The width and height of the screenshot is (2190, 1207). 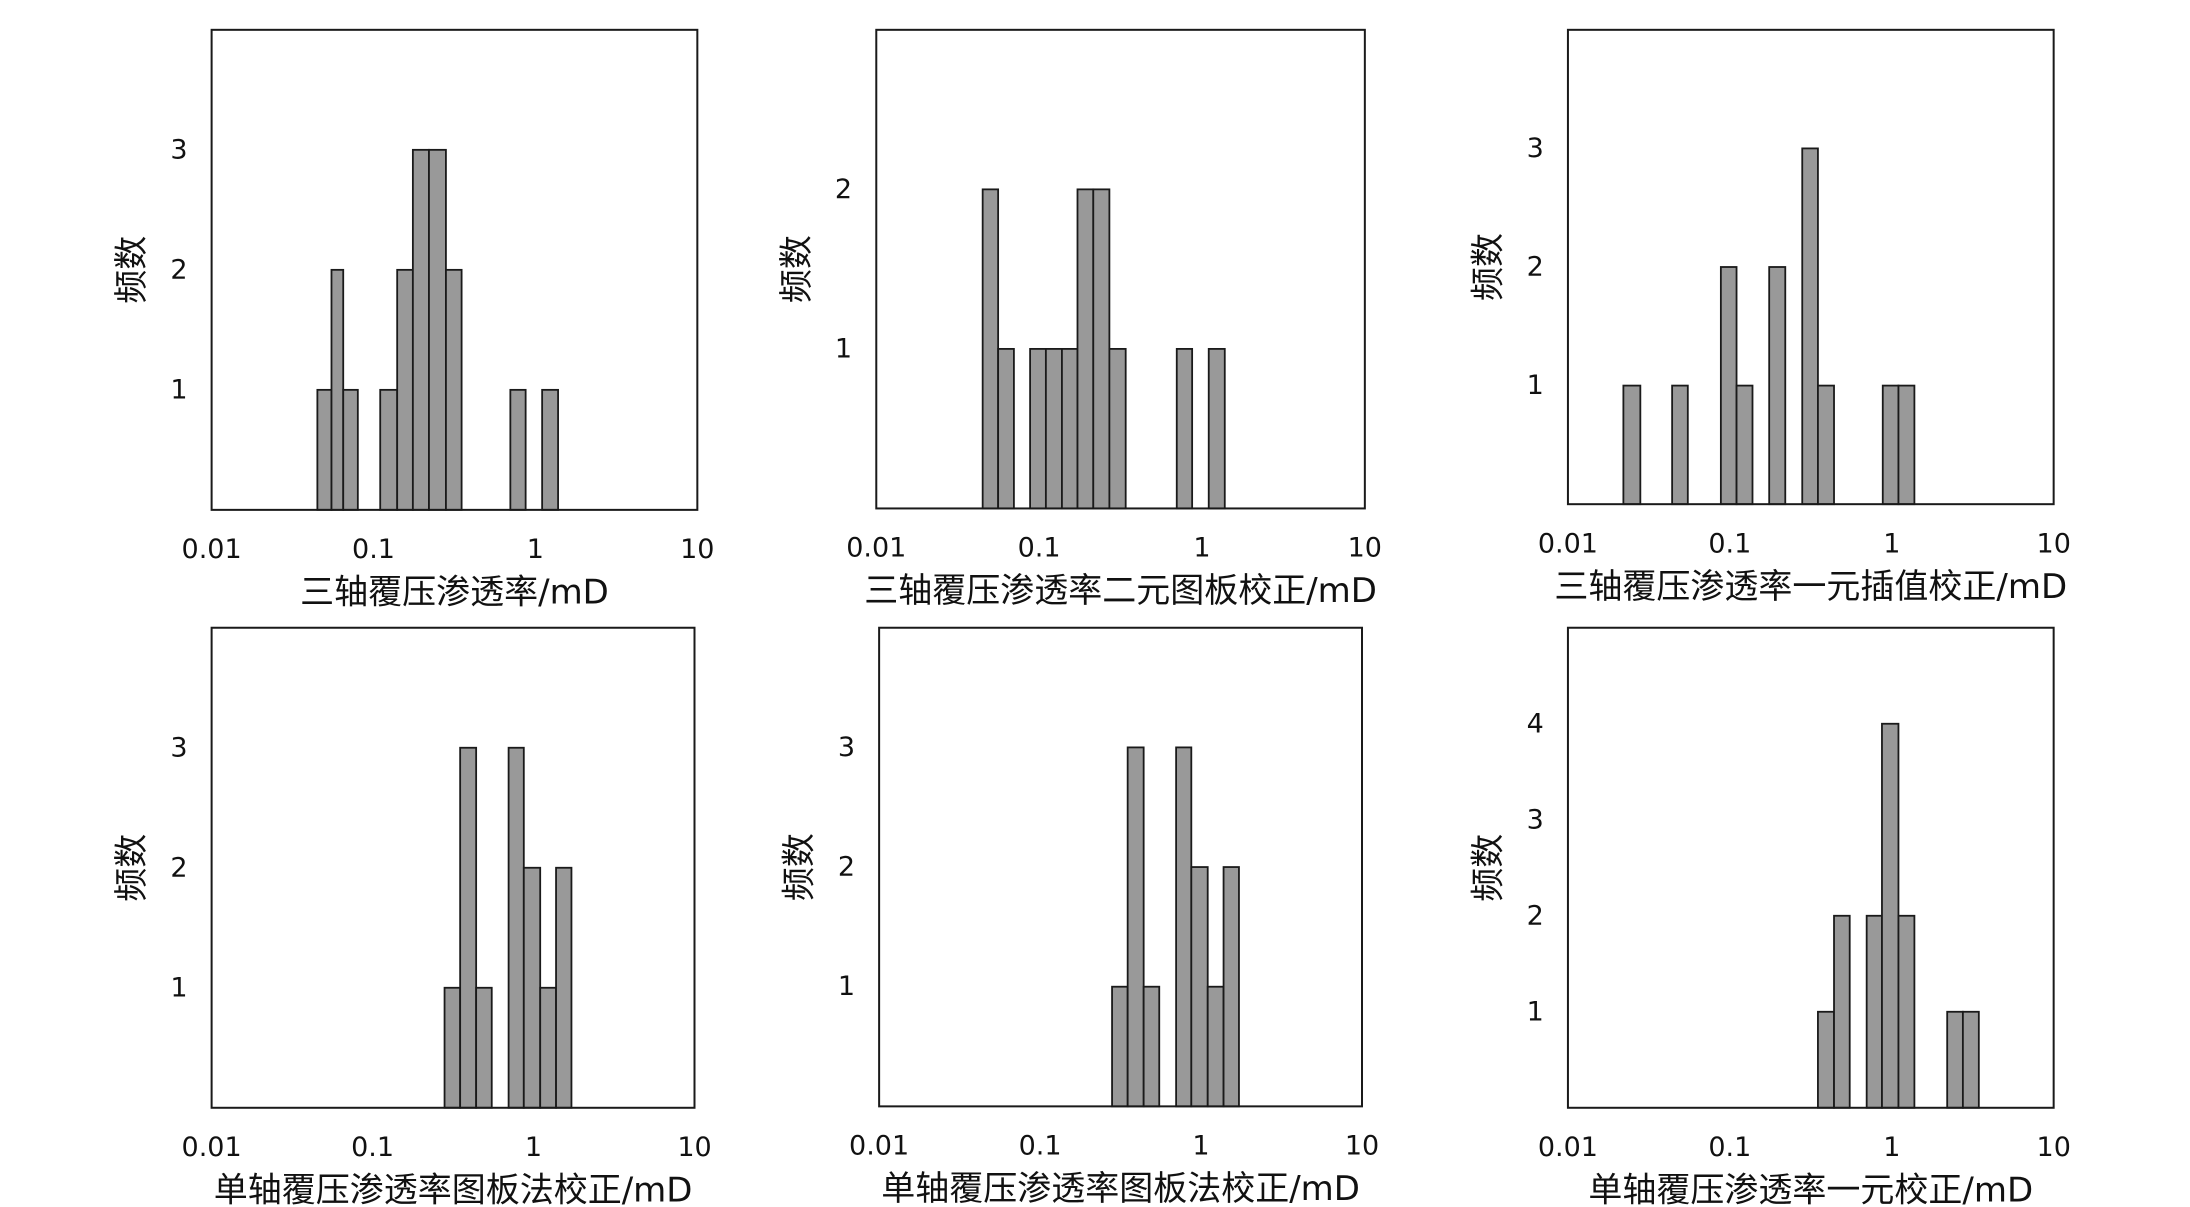 I want to click on histogram-panel-5: 1 2 3 0.01 0.1 1 10 单轴覆压渗透率图板法校正/mD 频数, so click(x=1079, y=916).